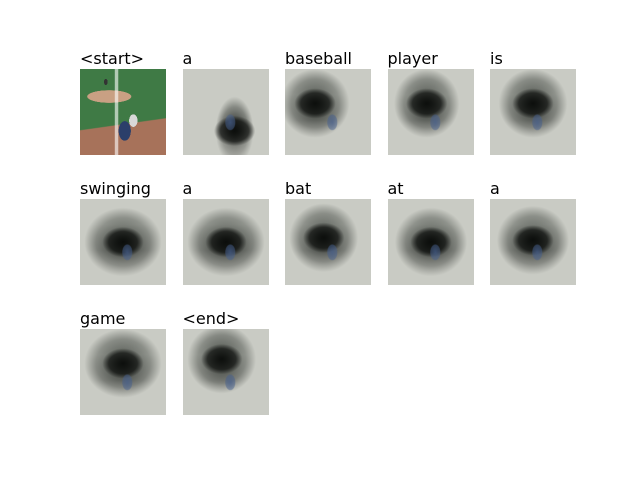 This screenshot has width=640, height=480. I want to click on token-label: <start>, so click(116, 59).